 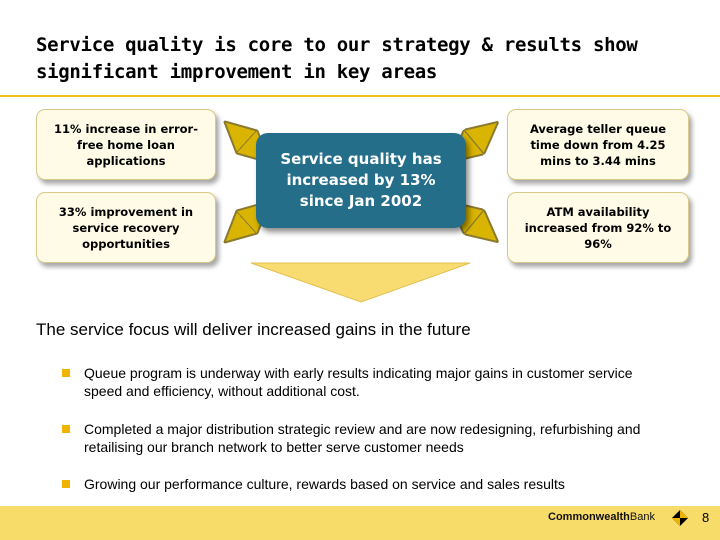 I want to click on brand-wordmark: CommonwealthBank, so click(x=601, y=517).